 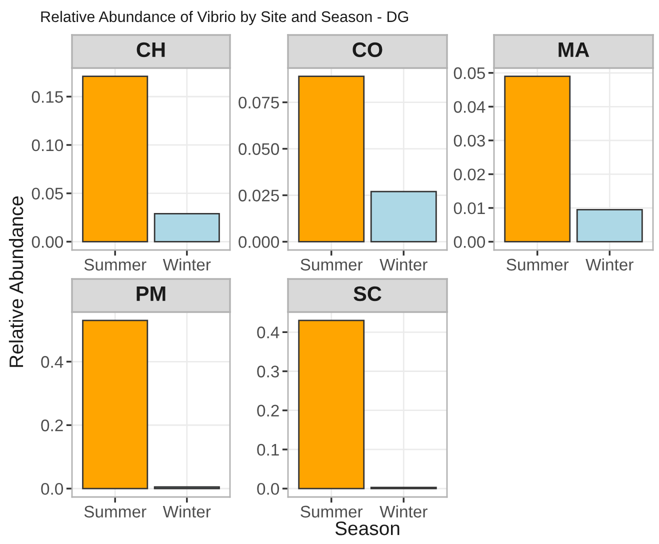 I want to click on text: Relative Abundance of Vibrio by Site and Season - DG, so click(x=224, y=18).